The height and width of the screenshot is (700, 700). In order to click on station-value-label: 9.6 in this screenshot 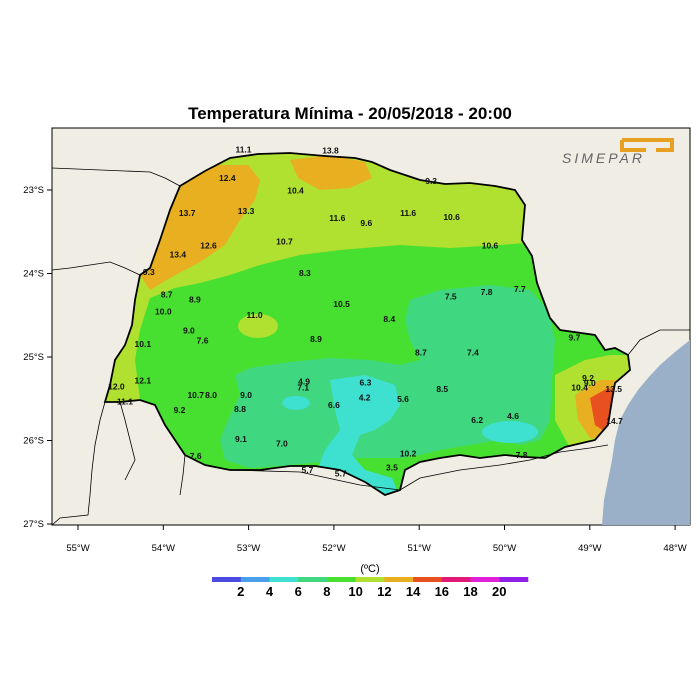, I will do `click(366, 223)`.